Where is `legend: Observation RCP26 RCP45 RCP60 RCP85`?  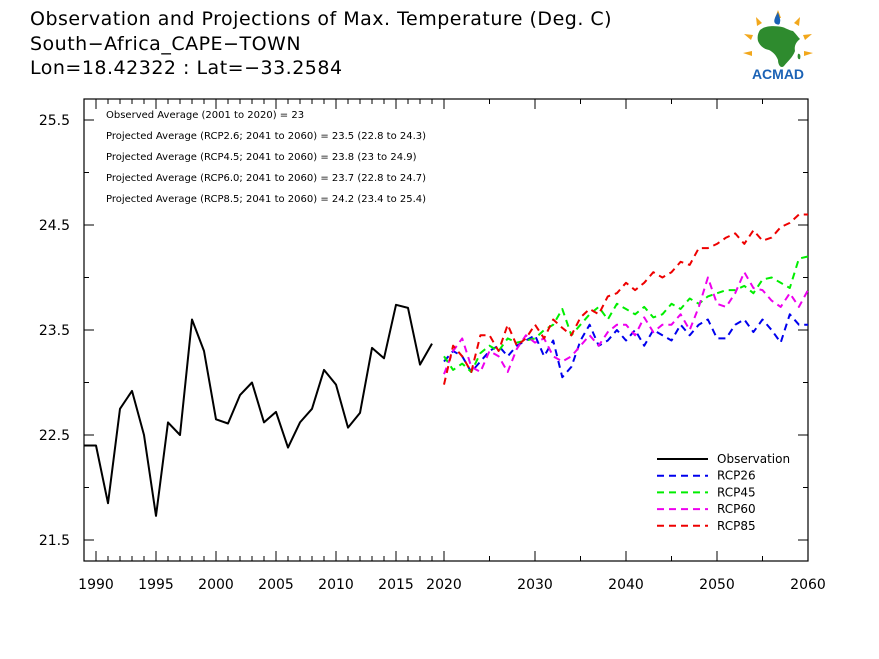
legend: Observation RCP26 RCP45 RCP60 RCP85 is located at coordinates (723, 492).